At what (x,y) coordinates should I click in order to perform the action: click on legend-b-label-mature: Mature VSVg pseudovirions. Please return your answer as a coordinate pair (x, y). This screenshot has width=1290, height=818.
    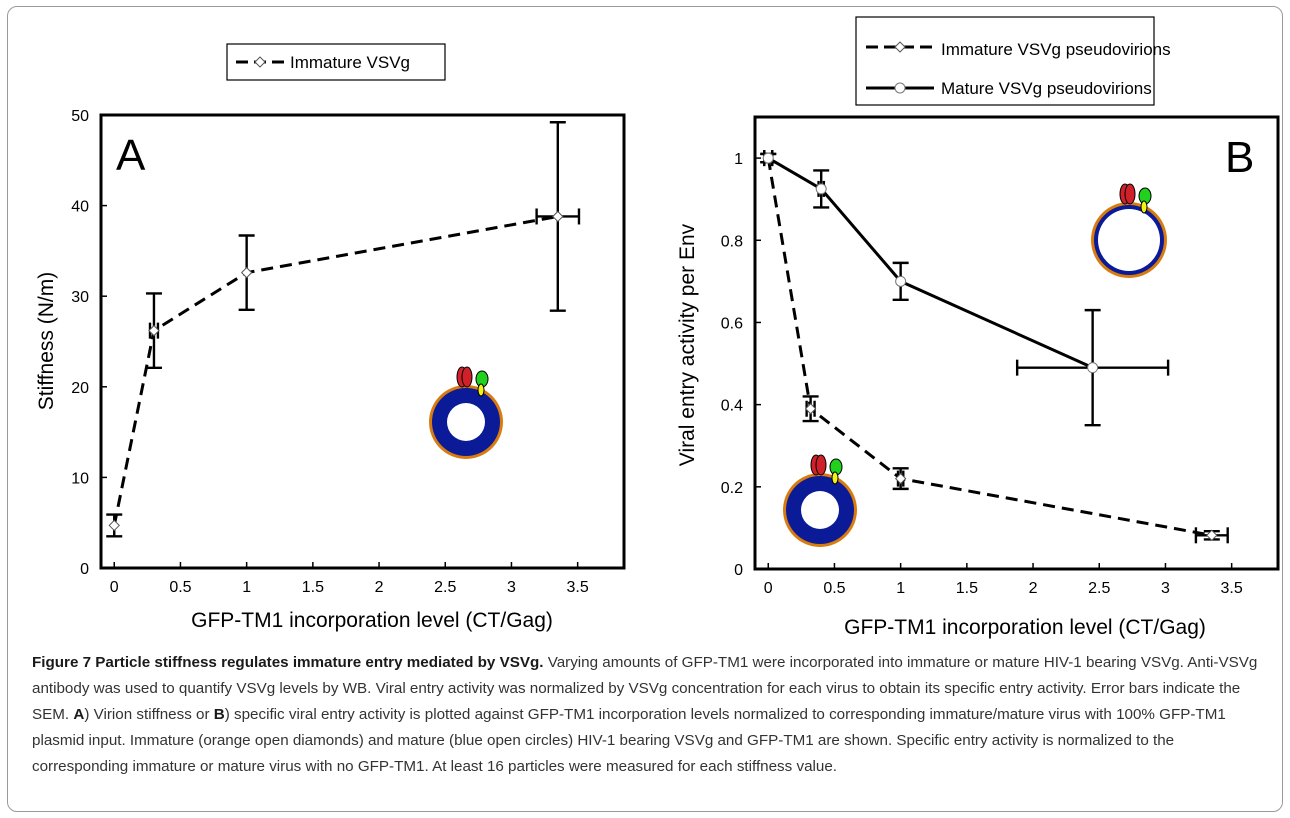
    Looking at the image, I should click on (1046, 88).